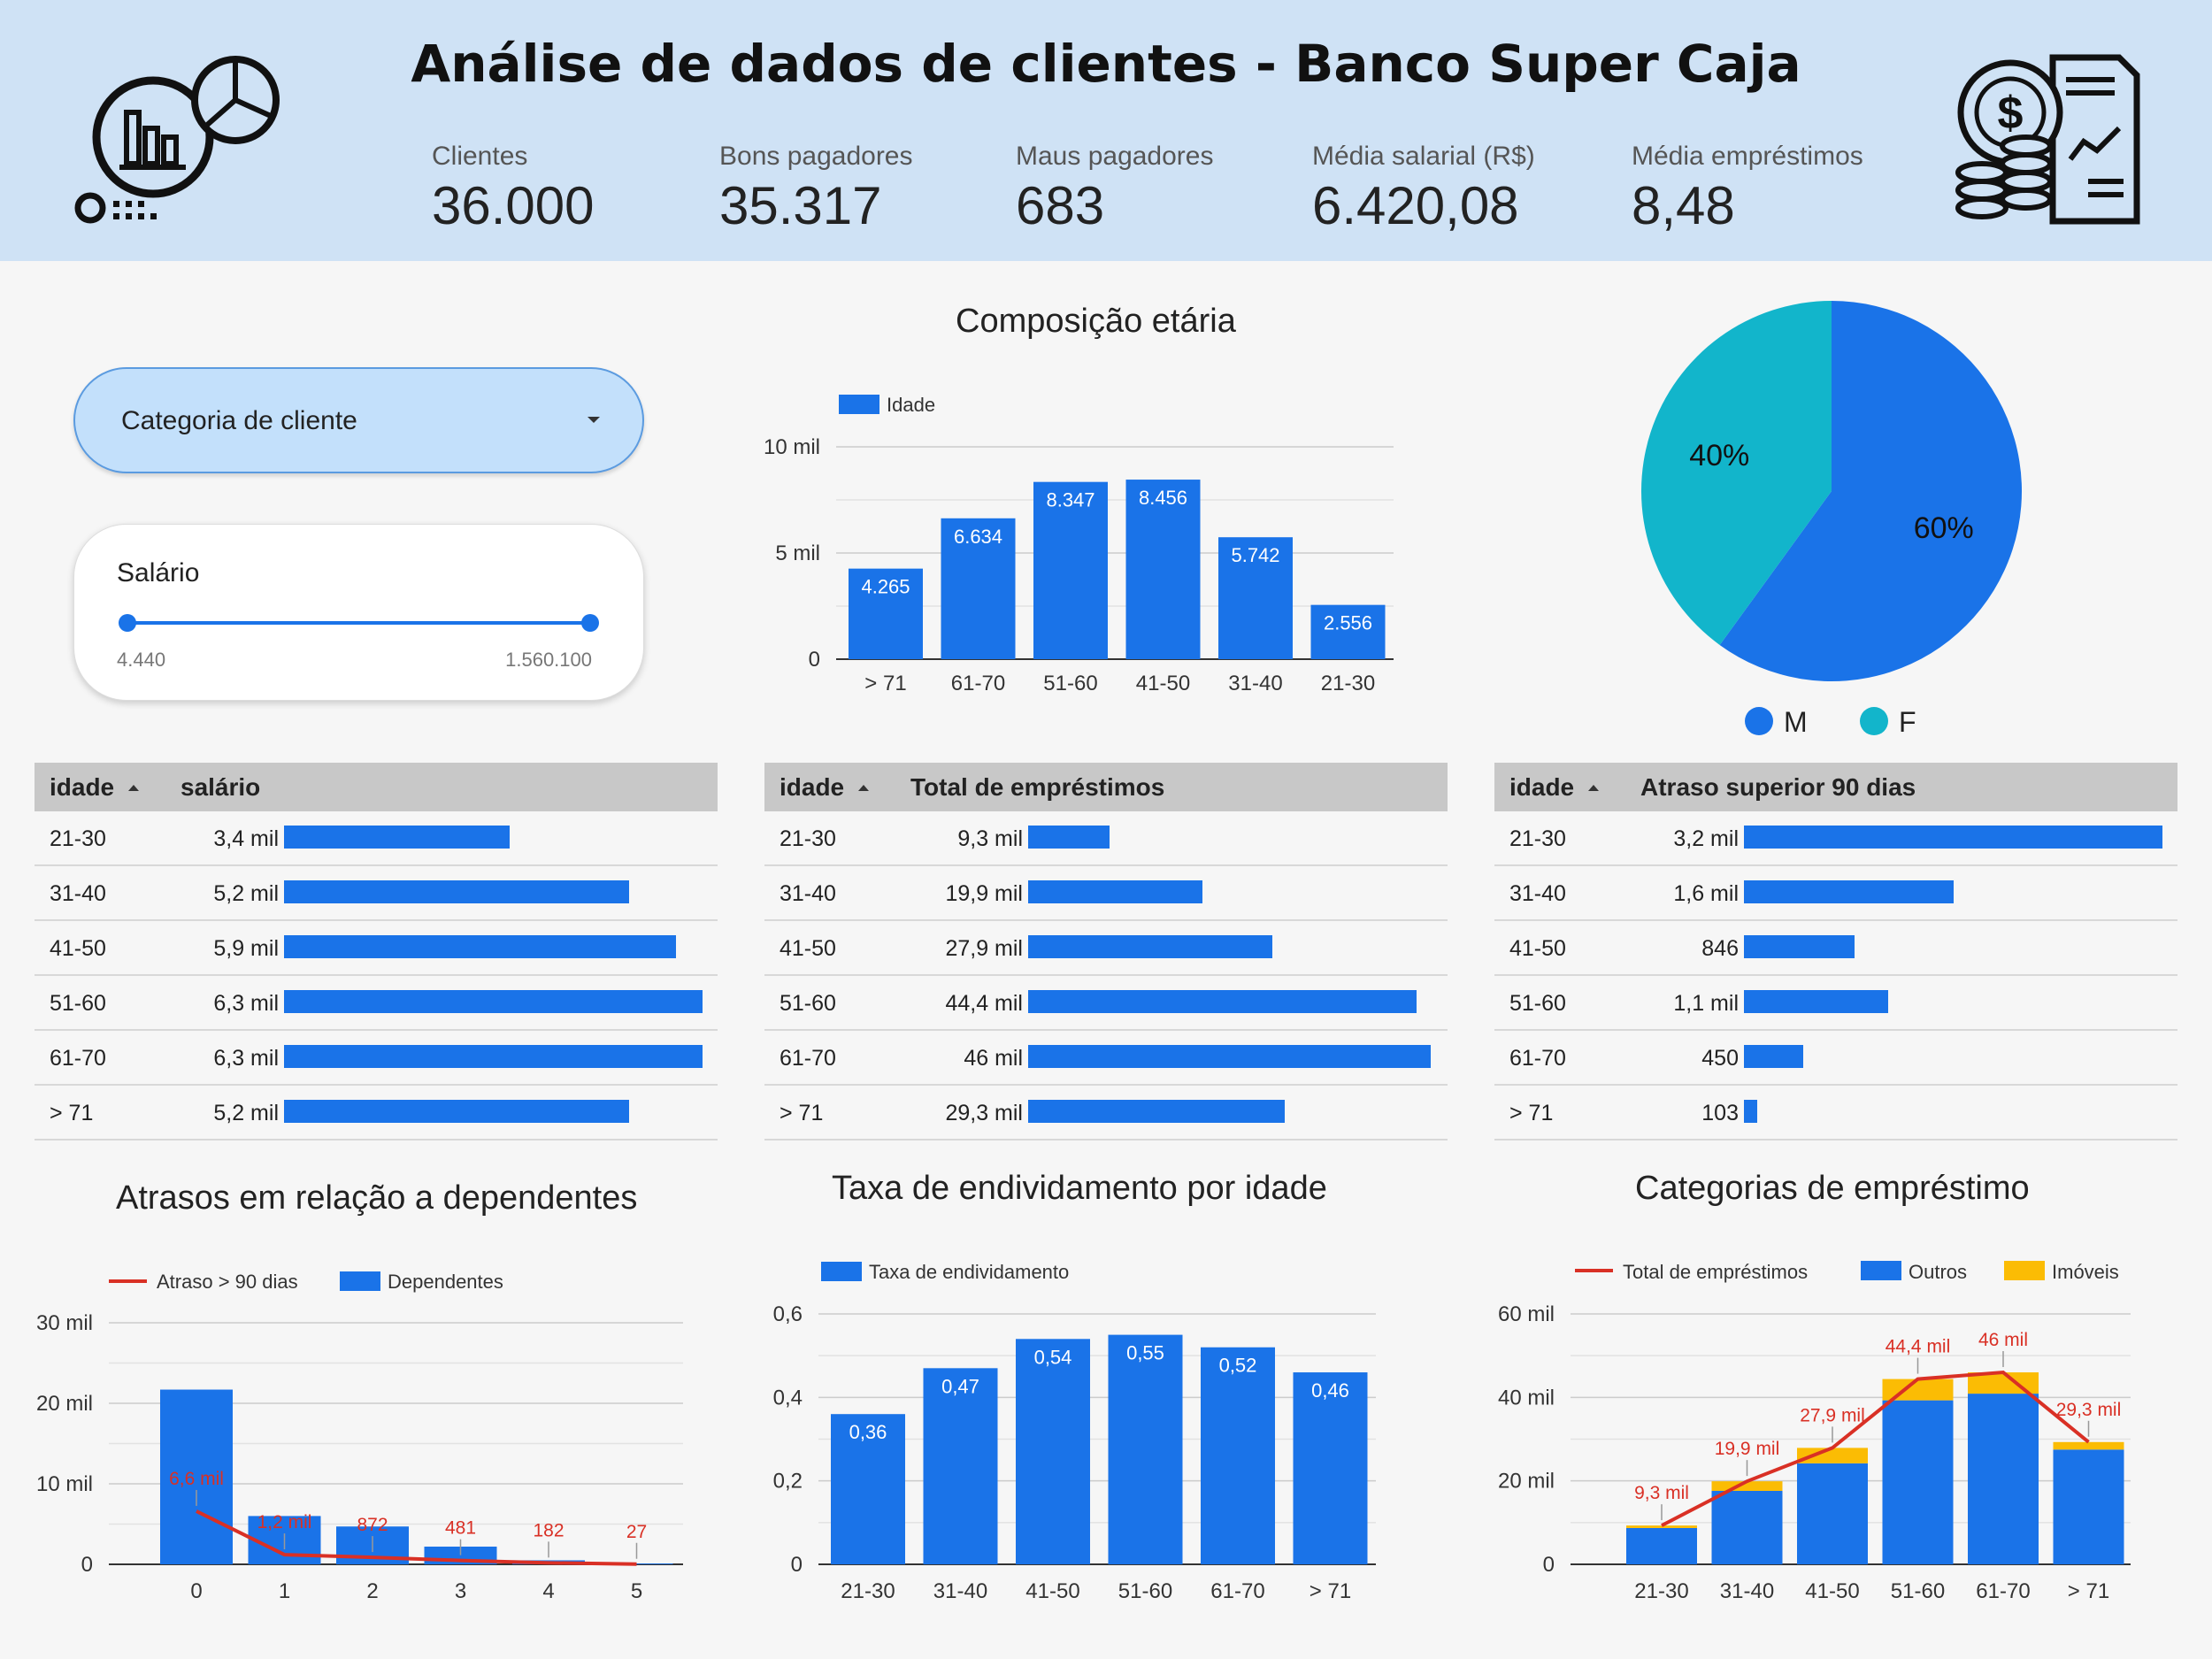 The image size is (2212, 1659). Describe the element at coordinates (1538, 894) in the screenshot. I see `row-key: 31-40` at that location.